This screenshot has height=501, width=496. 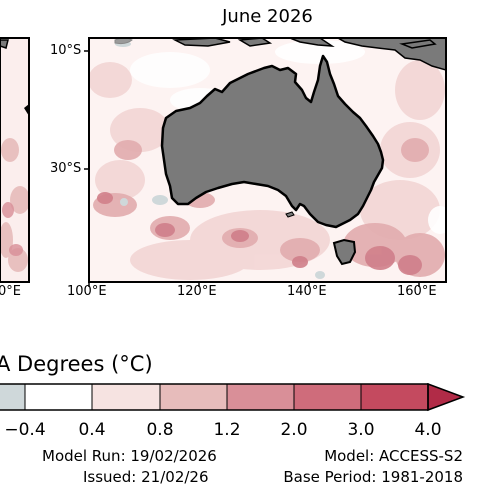 What do you see at coordinates (417, 291) in the screenshot?
I see `lon-label-160e: 160°E` at bounding box center [417, 291].